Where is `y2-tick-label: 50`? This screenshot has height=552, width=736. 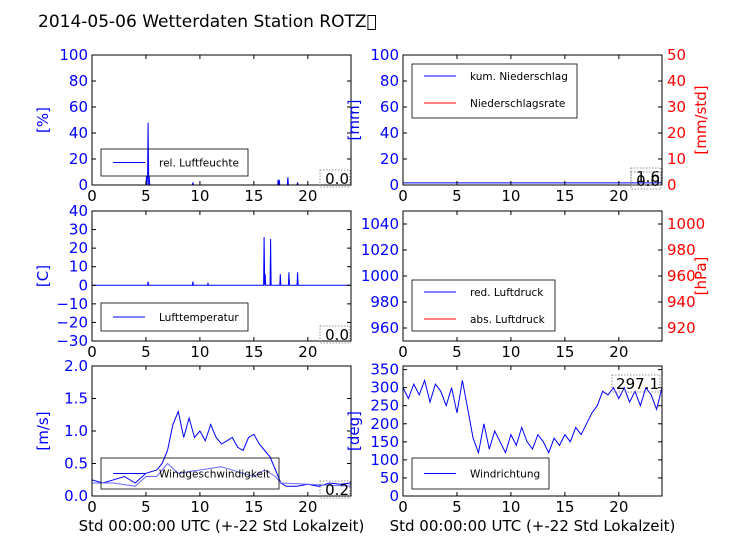 y2-tick-label: 50 is located at coordinates (676, 55).